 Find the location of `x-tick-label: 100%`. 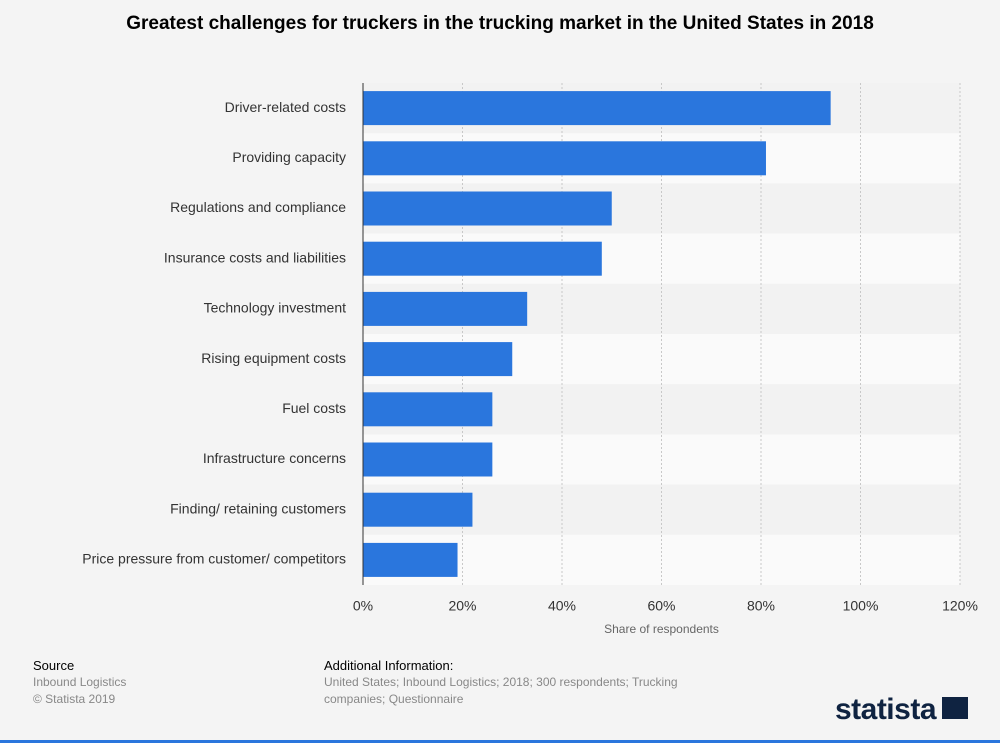

x-tick-label: 100% is located at coordinates (861, 606).